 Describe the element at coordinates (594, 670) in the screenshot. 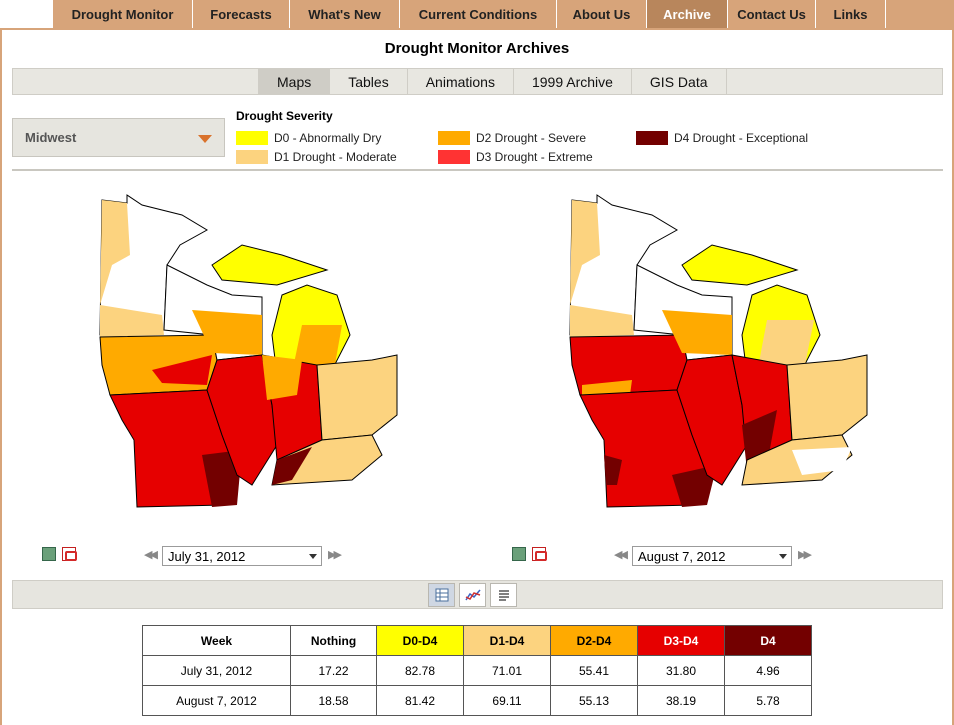

I see `cell-d2-d4: 55.41` at that location.